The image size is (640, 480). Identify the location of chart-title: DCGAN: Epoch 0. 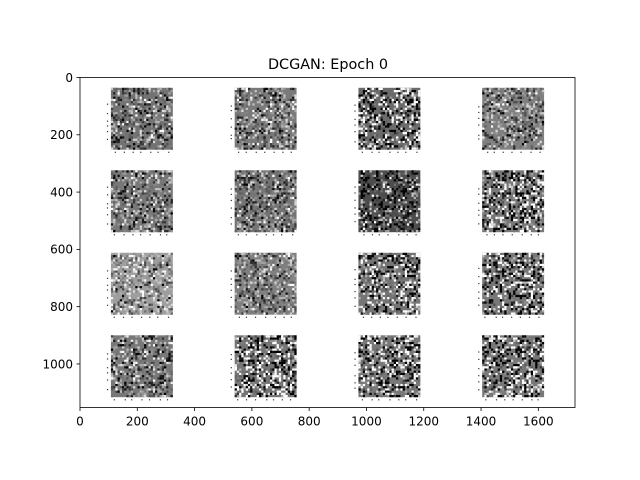
(328, 65).